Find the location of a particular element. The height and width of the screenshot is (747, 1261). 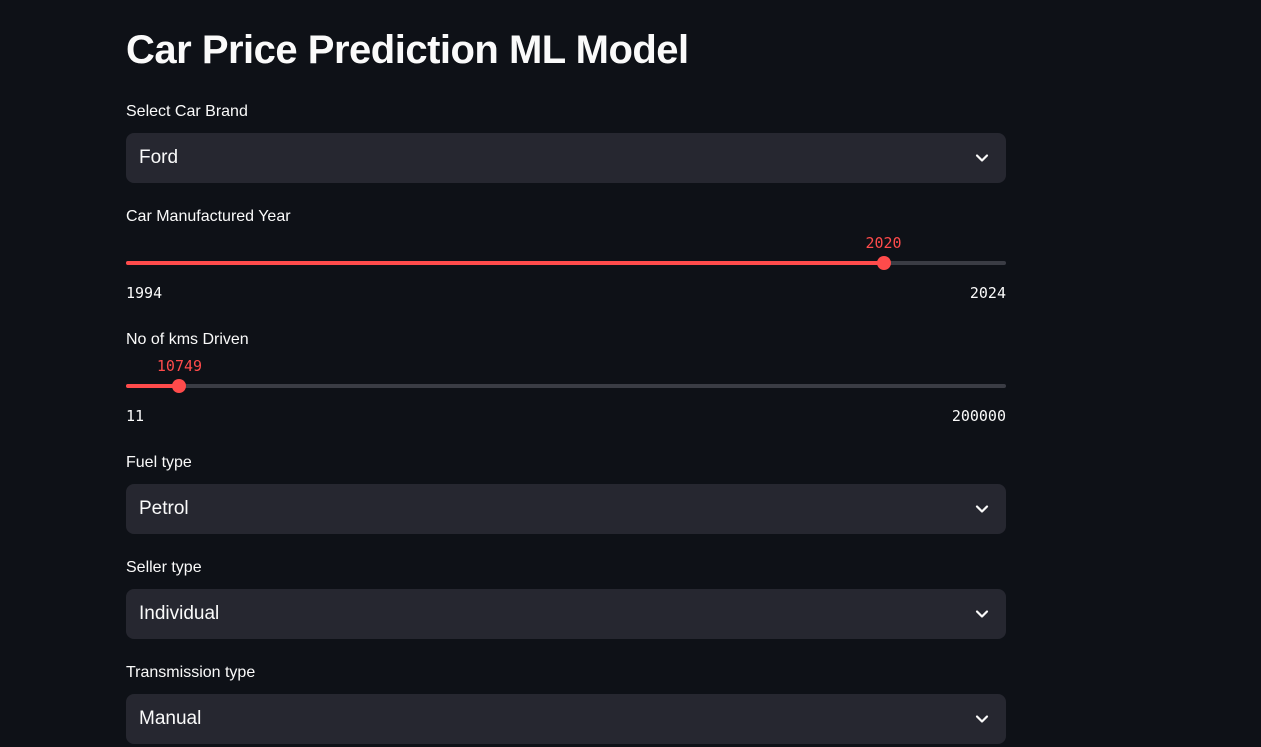

kms-slider: 10749 11 200000 is located at coordinates (566, 393).